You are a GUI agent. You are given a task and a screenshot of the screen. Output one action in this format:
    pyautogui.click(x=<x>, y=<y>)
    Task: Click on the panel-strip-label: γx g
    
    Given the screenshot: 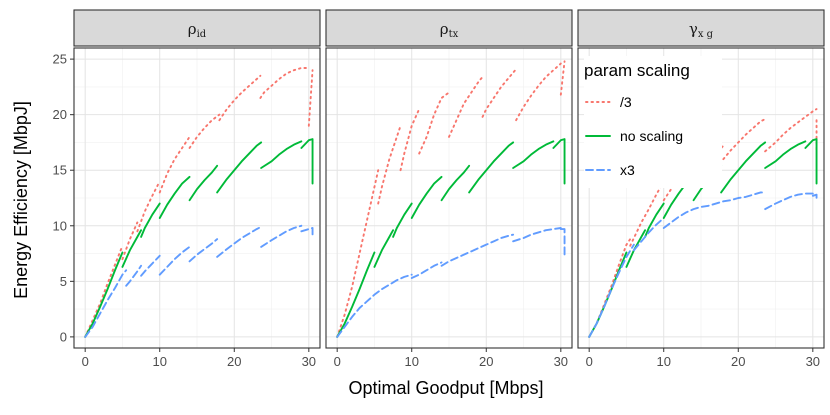 What is the action you would take?
    pyautogui.click(x=701, y=30)
    